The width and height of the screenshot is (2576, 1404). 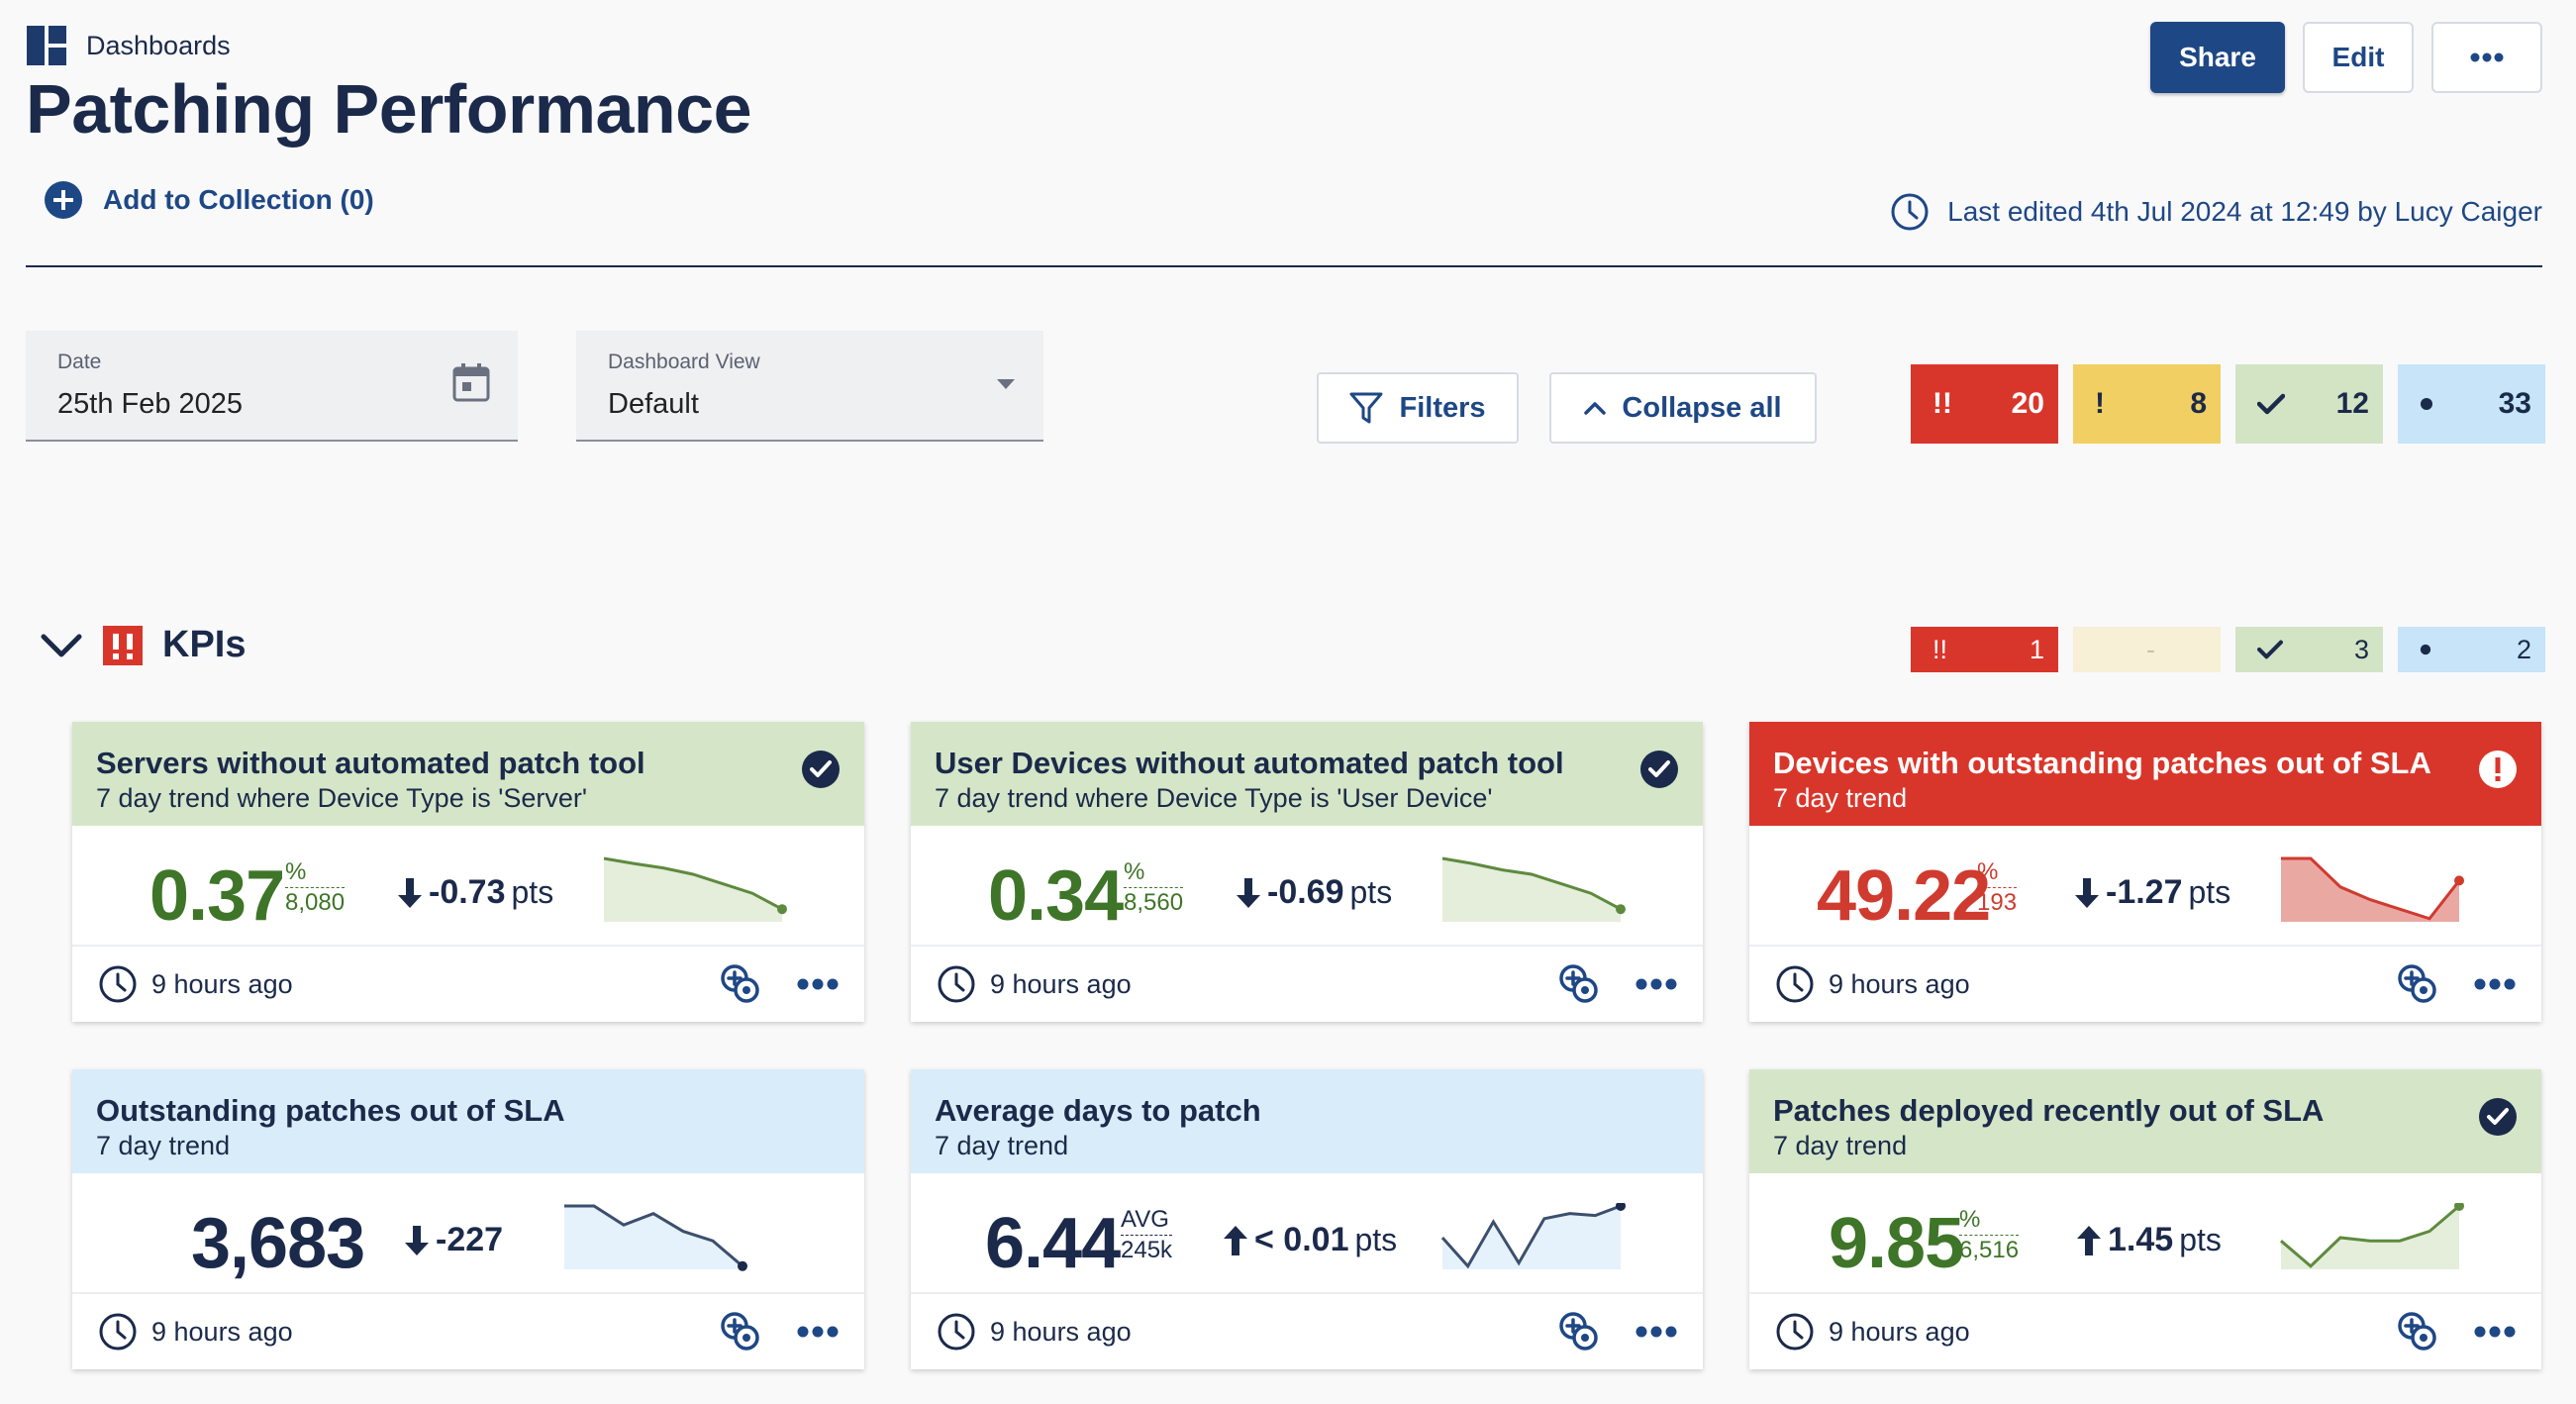 What do you see at coordinates (209, 200) in the screenshot?
I see `add-to-collection-link: Add to Collection (0)` at bounding box center [209, 200].